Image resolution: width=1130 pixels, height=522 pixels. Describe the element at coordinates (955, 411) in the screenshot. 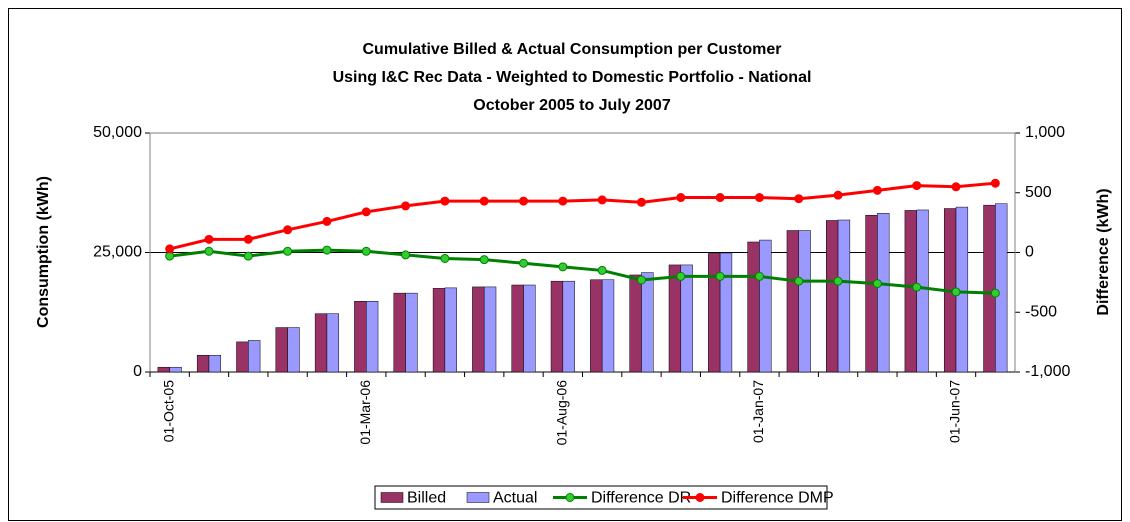

I see `x-tick-label: 01-Jun-07` at that location.